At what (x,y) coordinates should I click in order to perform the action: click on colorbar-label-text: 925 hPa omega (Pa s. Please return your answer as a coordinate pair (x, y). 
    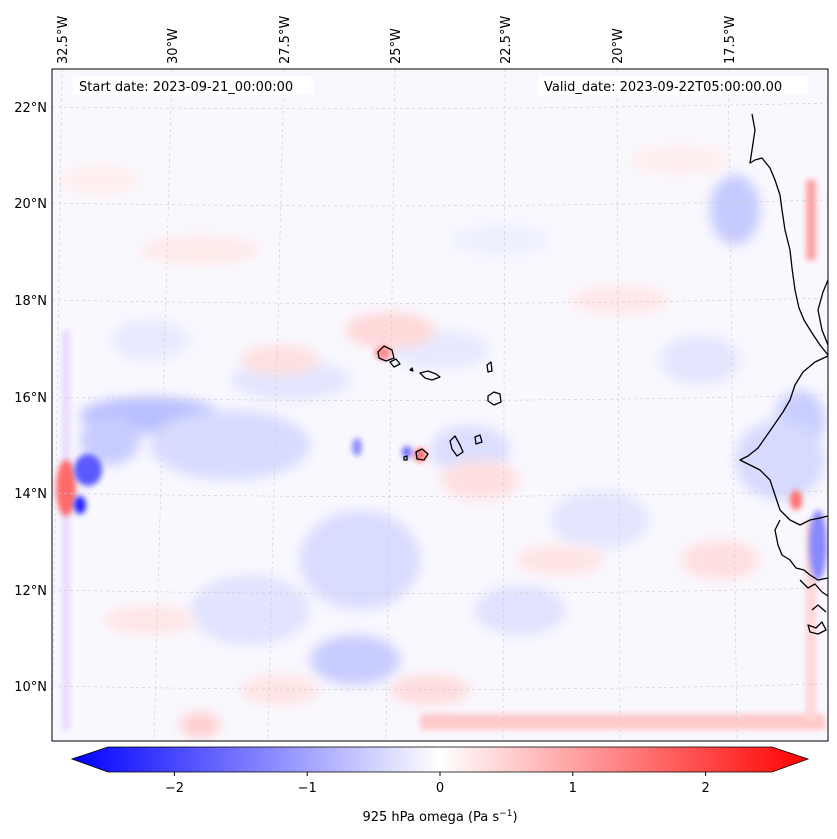
    Looking at the image, I should click on (430, 817).